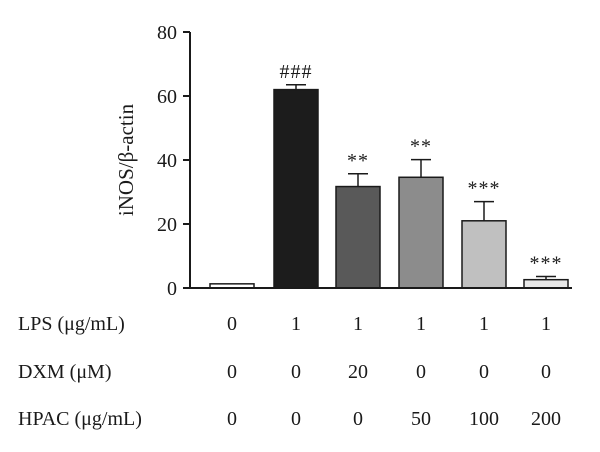 This screenshot has height=452, width=600. Describe the element at coordinates (358, 372) in the screenshot. I see `condition-cell: 20` at that location.